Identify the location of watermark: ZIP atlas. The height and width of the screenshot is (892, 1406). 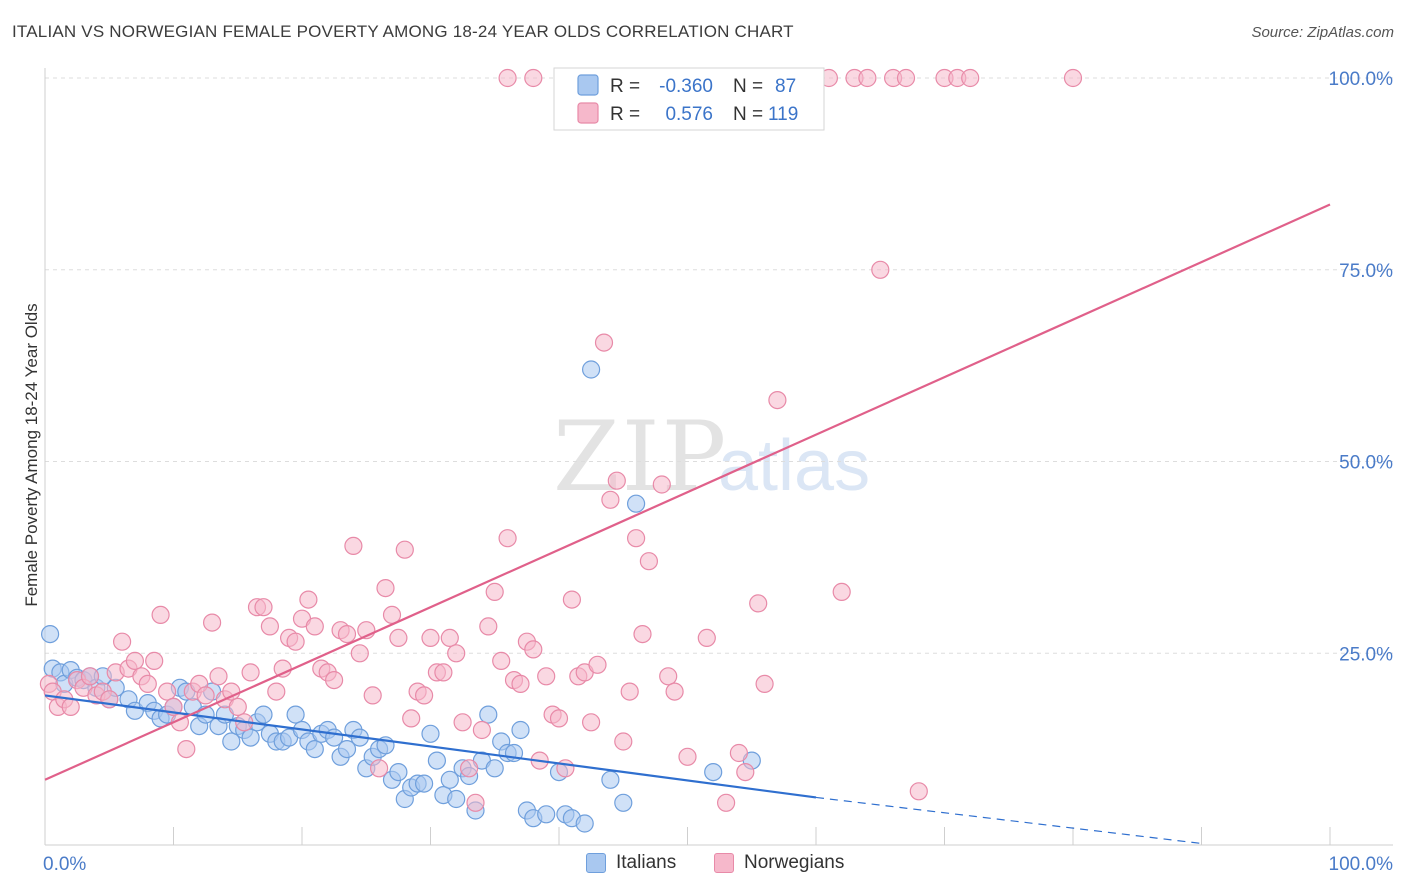
(711, 457).